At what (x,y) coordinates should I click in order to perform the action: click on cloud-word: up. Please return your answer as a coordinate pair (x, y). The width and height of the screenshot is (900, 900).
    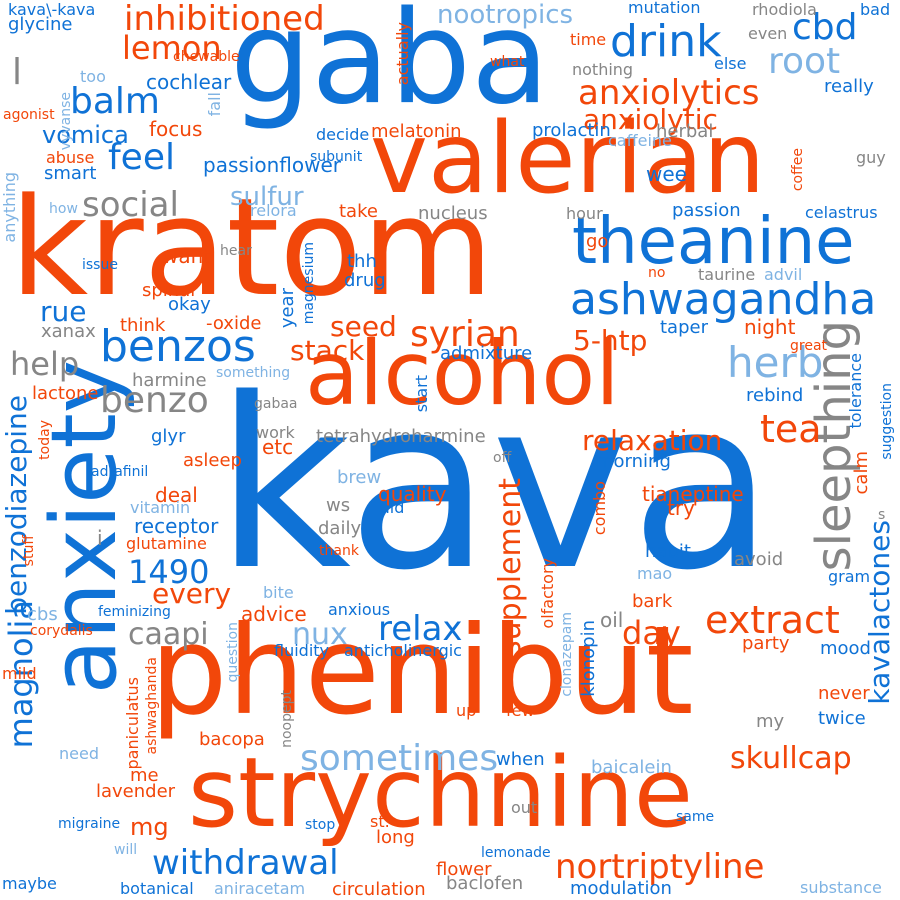
    Looking at the image, I should click on (466, 710).